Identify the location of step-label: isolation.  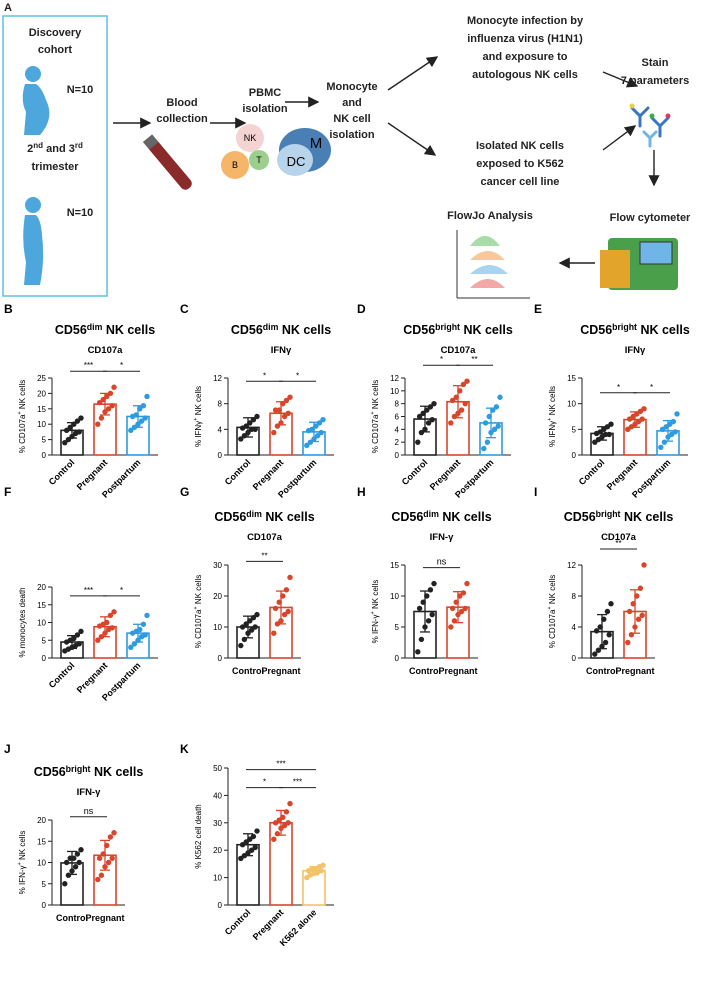
(352, 135).